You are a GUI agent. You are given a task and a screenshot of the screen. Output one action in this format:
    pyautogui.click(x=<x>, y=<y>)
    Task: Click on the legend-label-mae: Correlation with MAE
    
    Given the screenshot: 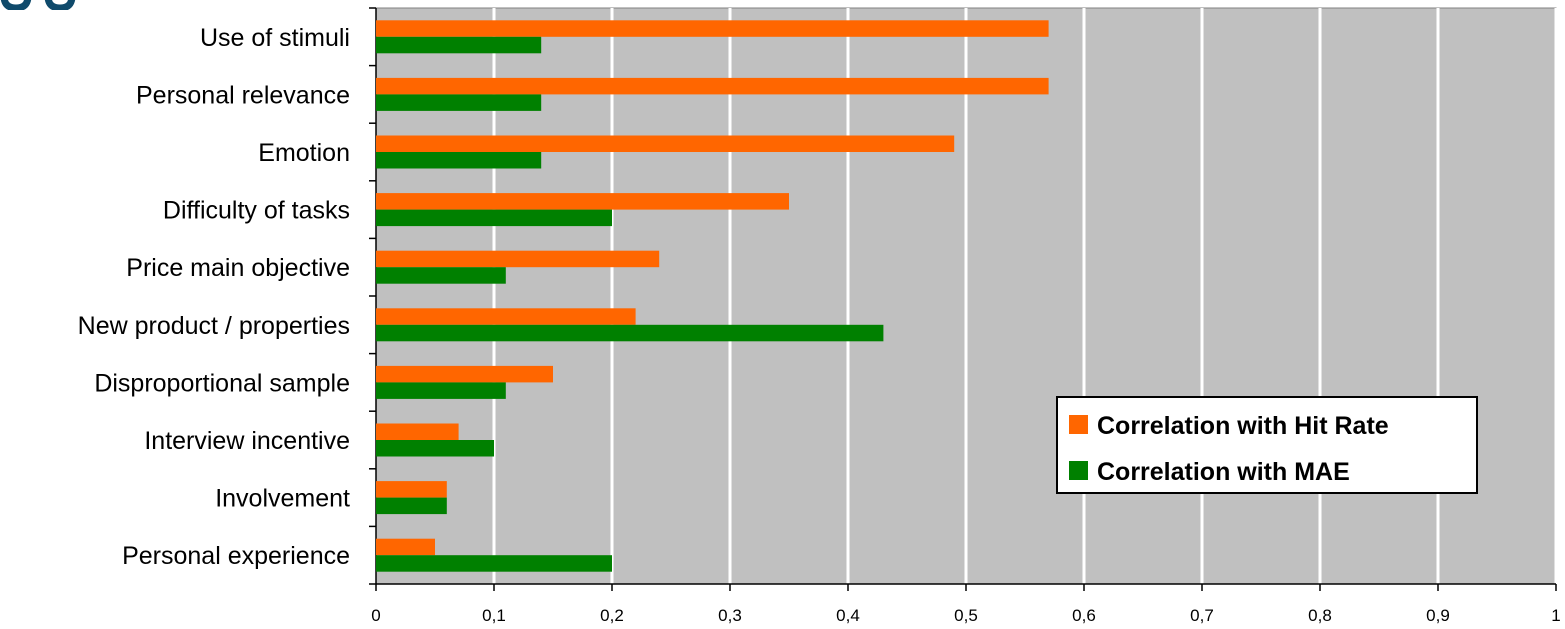 What is the action you would take?
    pyautogui.click(x=1223, y=472)
    